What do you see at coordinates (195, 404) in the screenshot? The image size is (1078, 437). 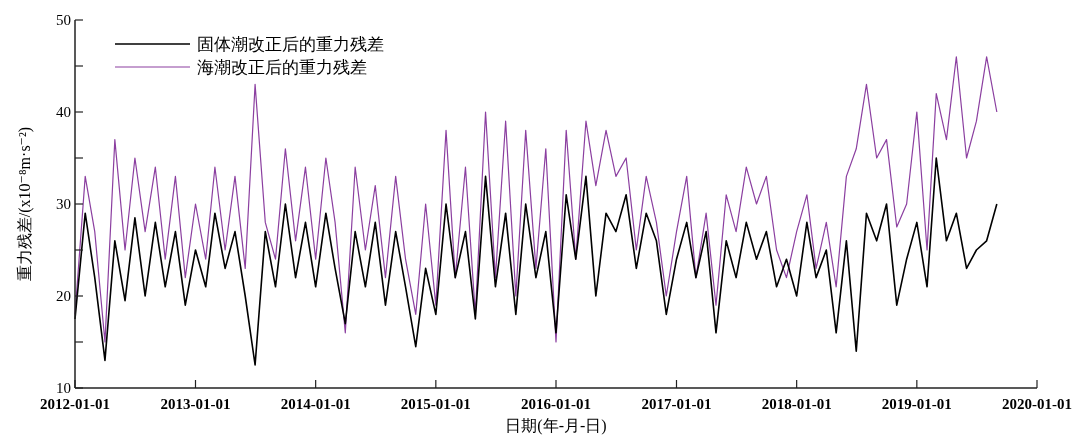 I see `x-tick-label: 2013-01-01` at bounding box center [195, 404].